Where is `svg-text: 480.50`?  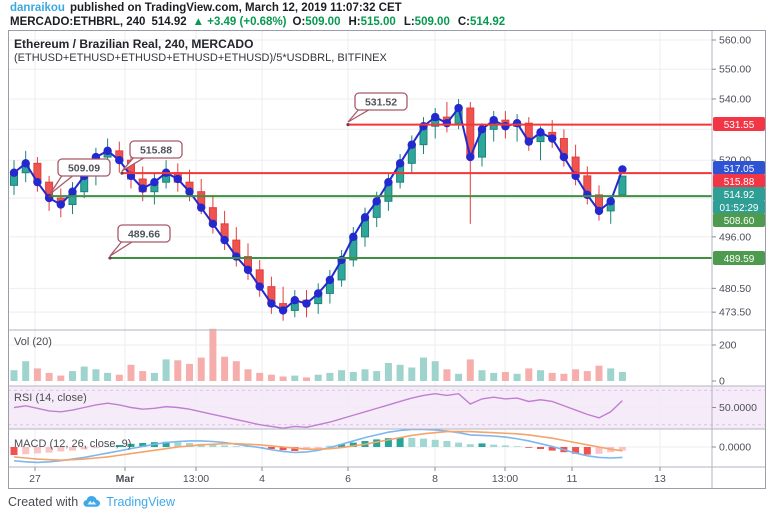
svg-text: 480.50 is located at coordinates (735, 289).